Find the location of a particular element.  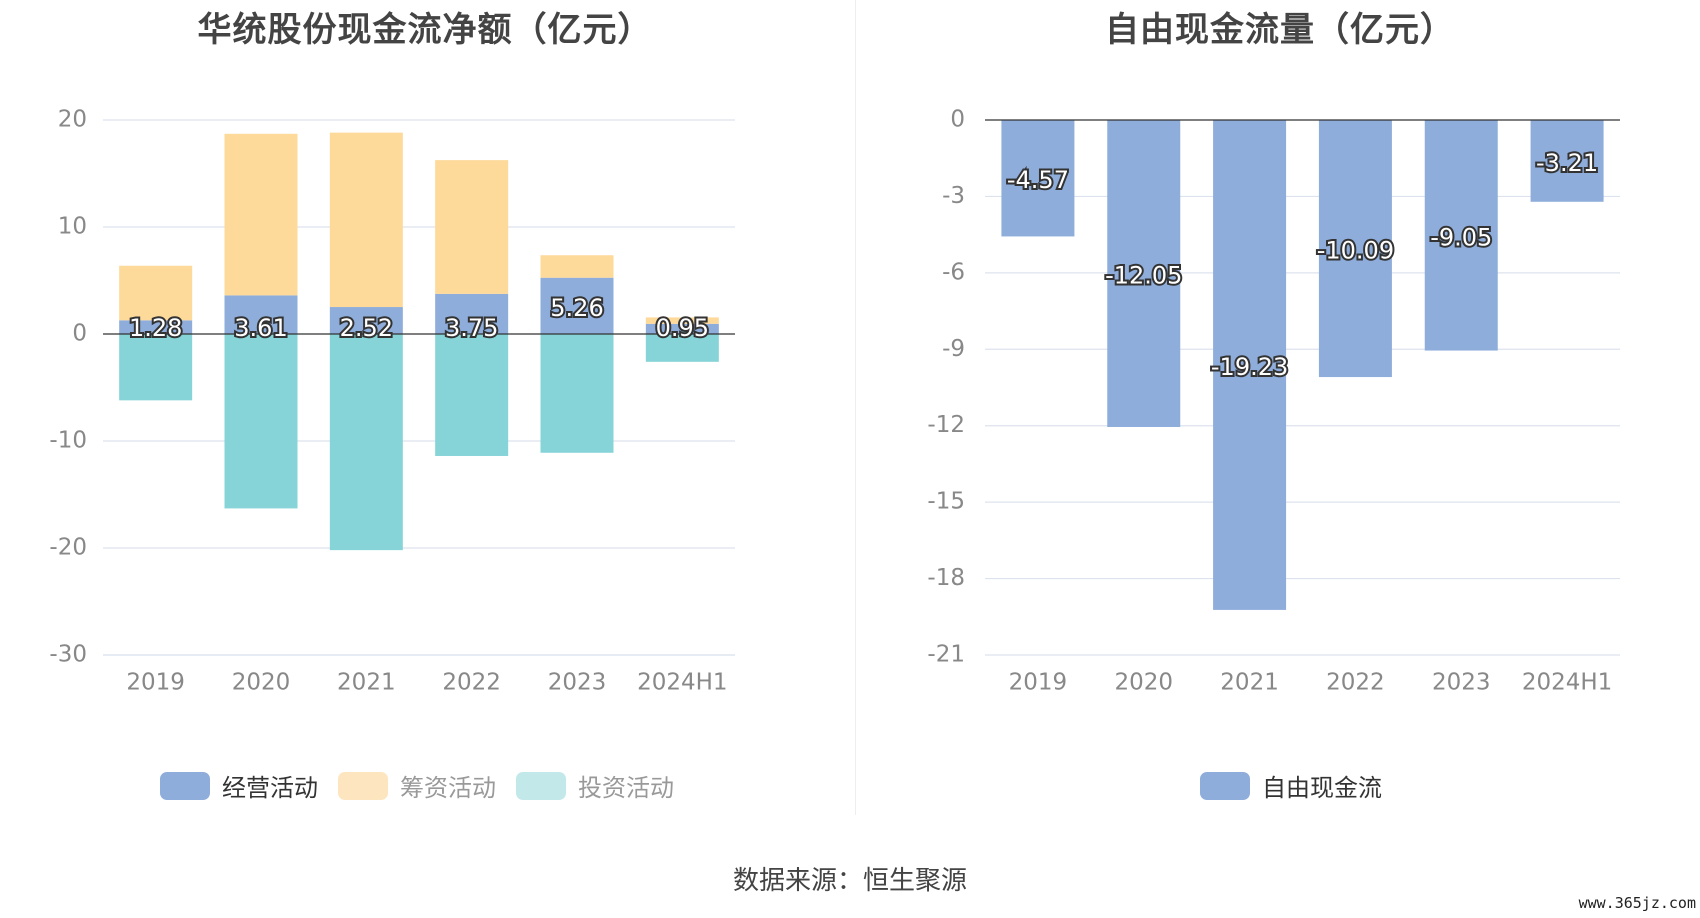

right-legend: 自由现金流 is located at coordinates (1291, 785).